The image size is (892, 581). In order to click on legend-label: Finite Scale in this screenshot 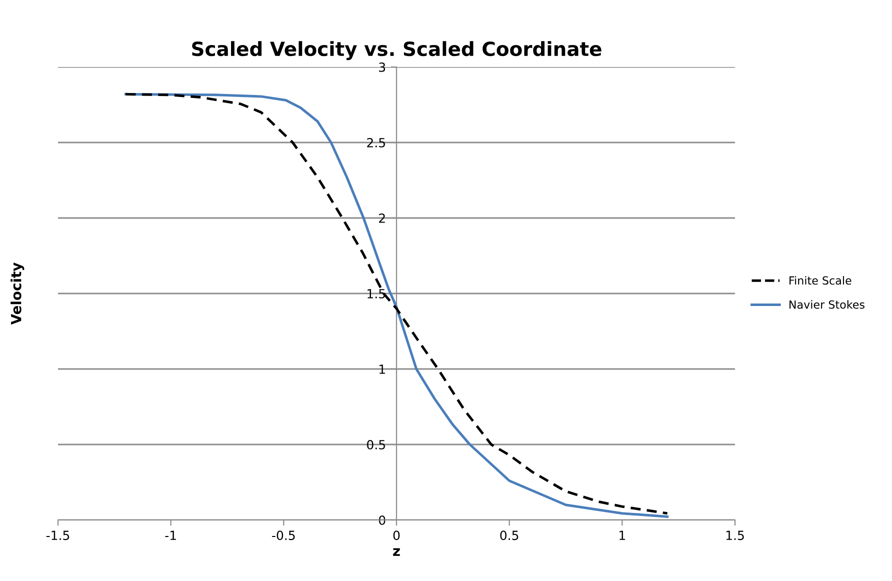, I will do `click(821, 280)`.